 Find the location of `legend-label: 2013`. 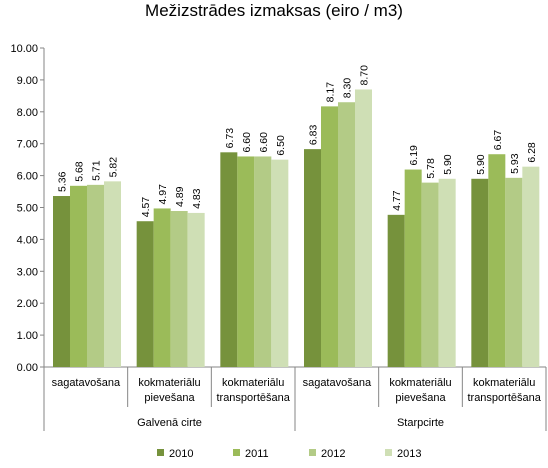

legend-label: 2013 is located at coordinates (409, 454).